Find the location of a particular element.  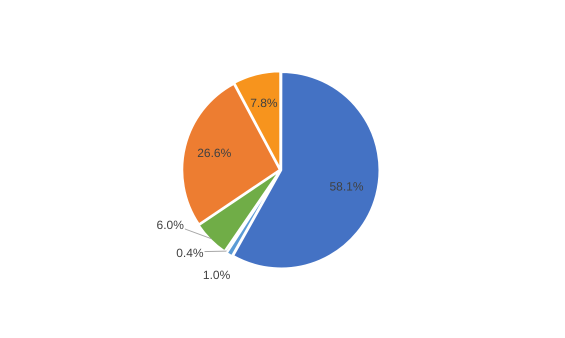

data-label: 0.4% is located at coordinates (190, 253).